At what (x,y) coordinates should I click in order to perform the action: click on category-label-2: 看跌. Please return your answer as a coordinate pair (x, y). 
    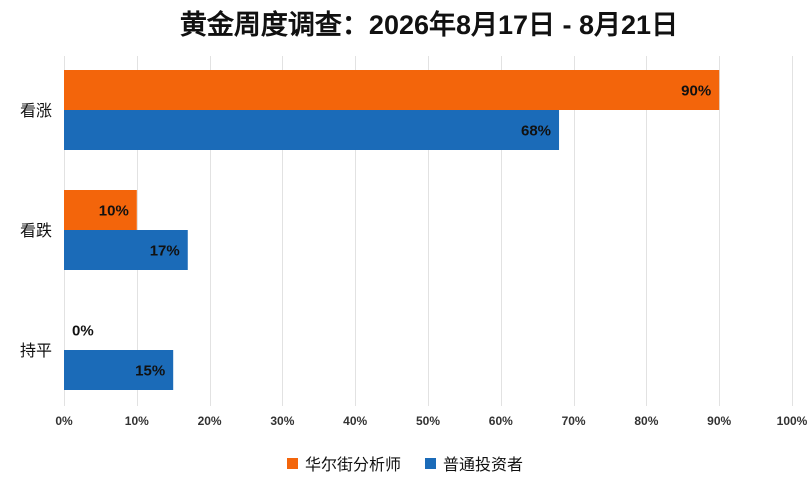
    Looking at the image, I should click on (36, 231).